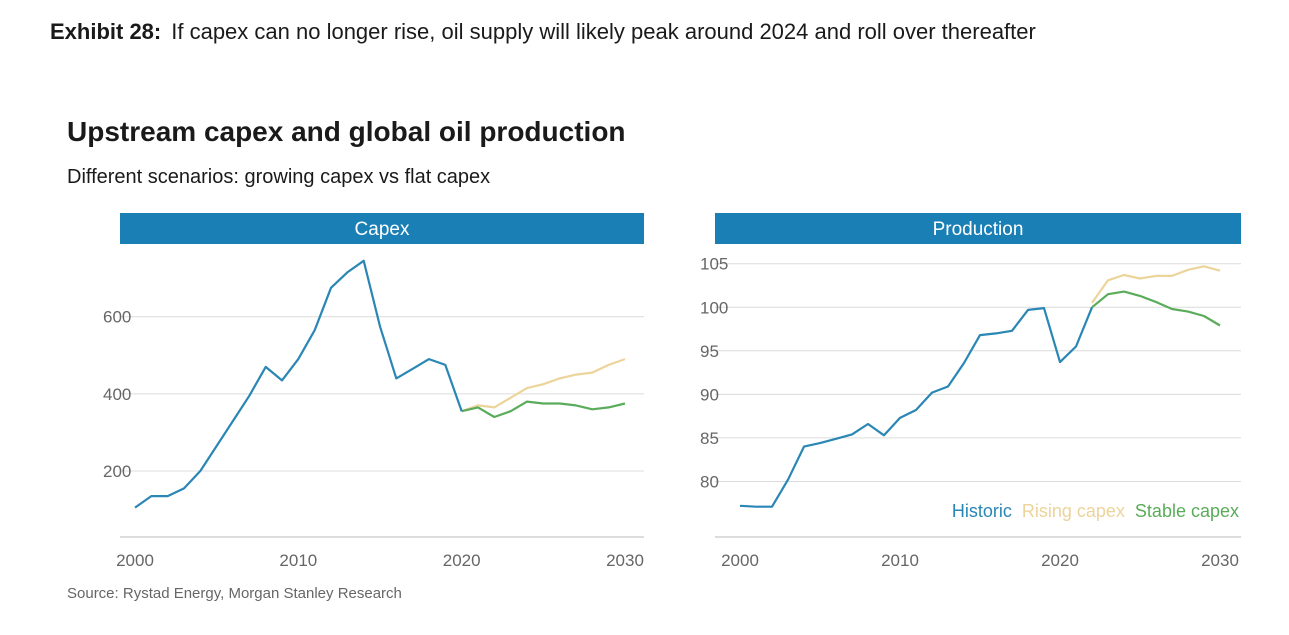 The image size is (1289, 635). I want to click on y-tick-label: 90, so click(709, 394).